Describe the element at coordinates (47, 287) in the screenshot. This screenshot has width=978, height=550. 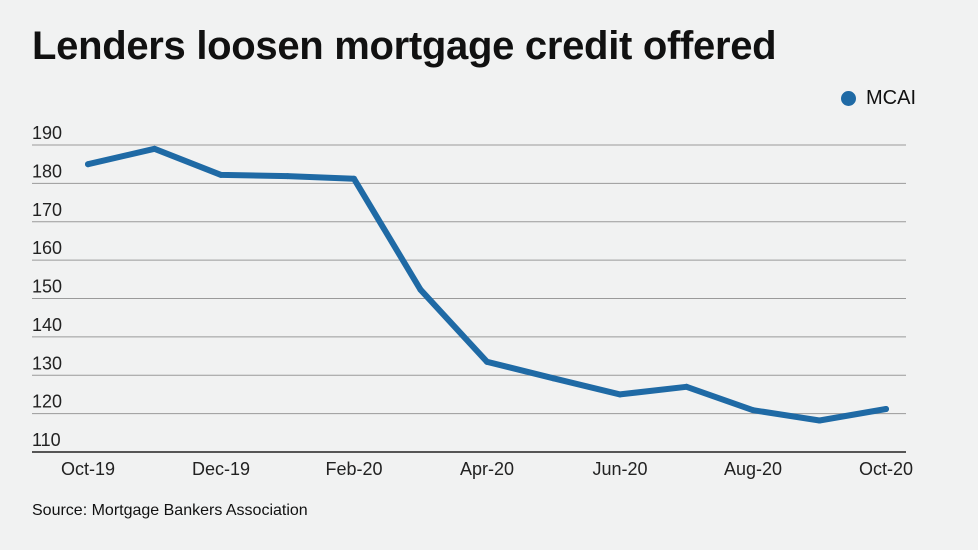
I see `y-tick-label: 150` at that location.